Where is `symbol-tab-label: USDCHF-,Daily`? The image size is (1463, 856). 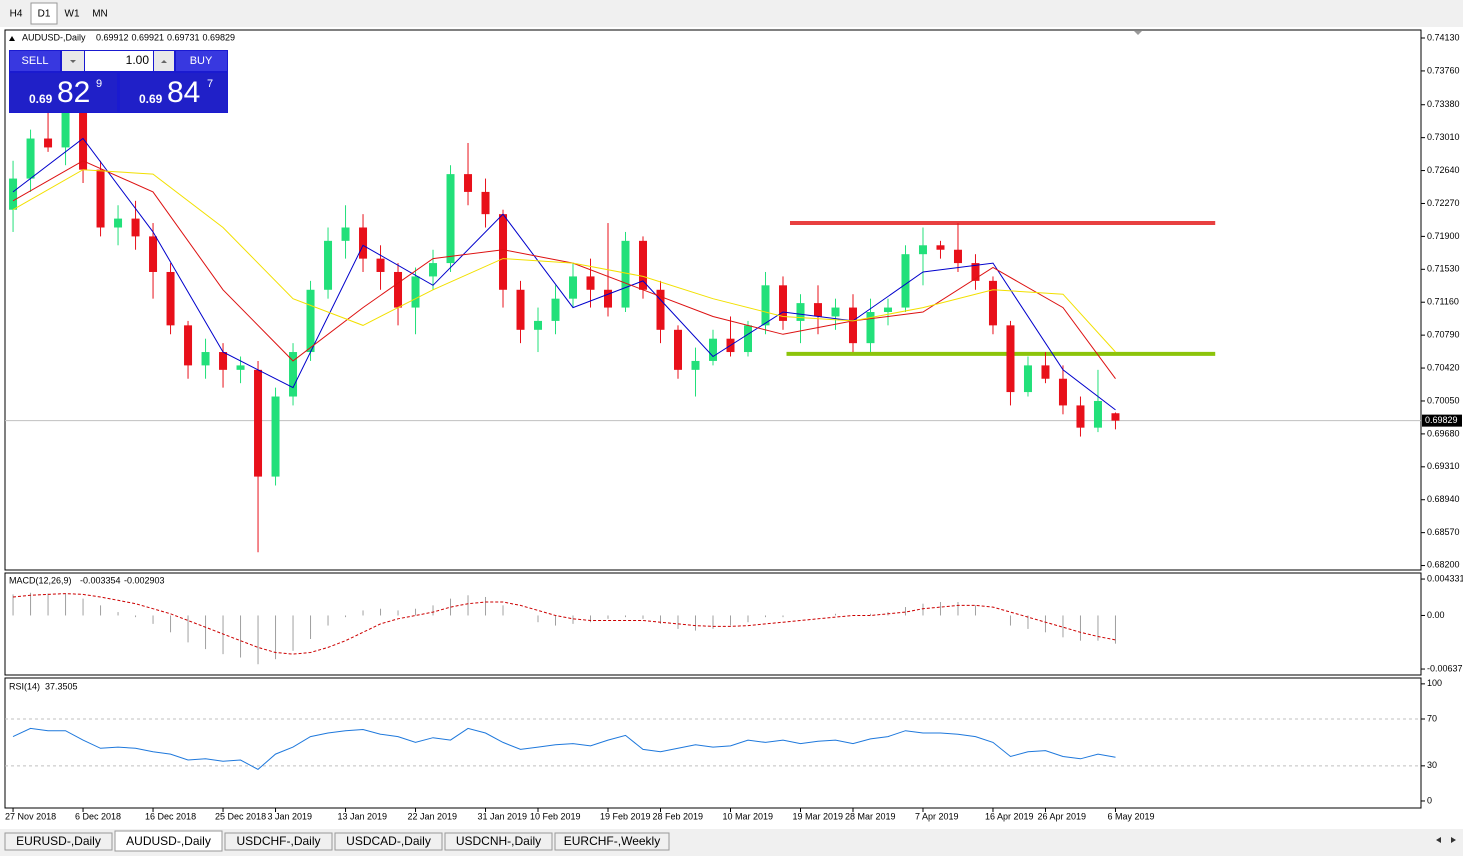
symbol-tab-label: USDCHF-,Daily is located at coordinates (279, 841).